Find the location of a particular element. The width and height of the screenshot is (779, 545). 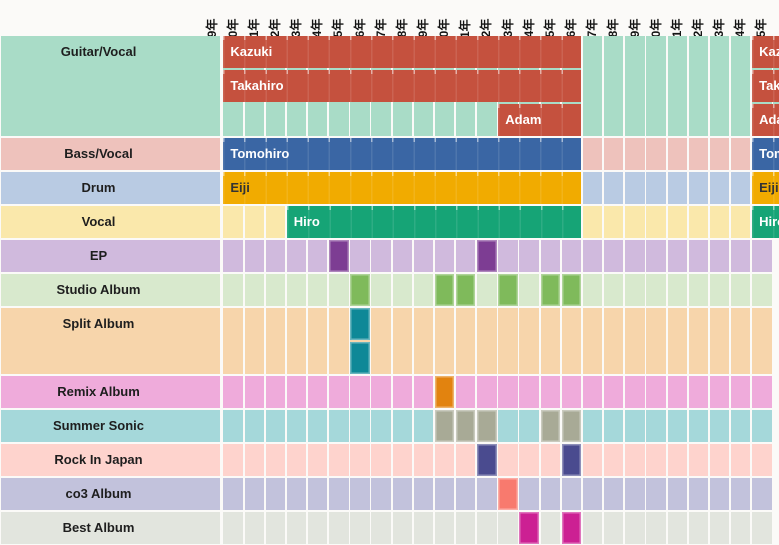

member-bar-label-adam: Adam is located at coordinates (523, 120).